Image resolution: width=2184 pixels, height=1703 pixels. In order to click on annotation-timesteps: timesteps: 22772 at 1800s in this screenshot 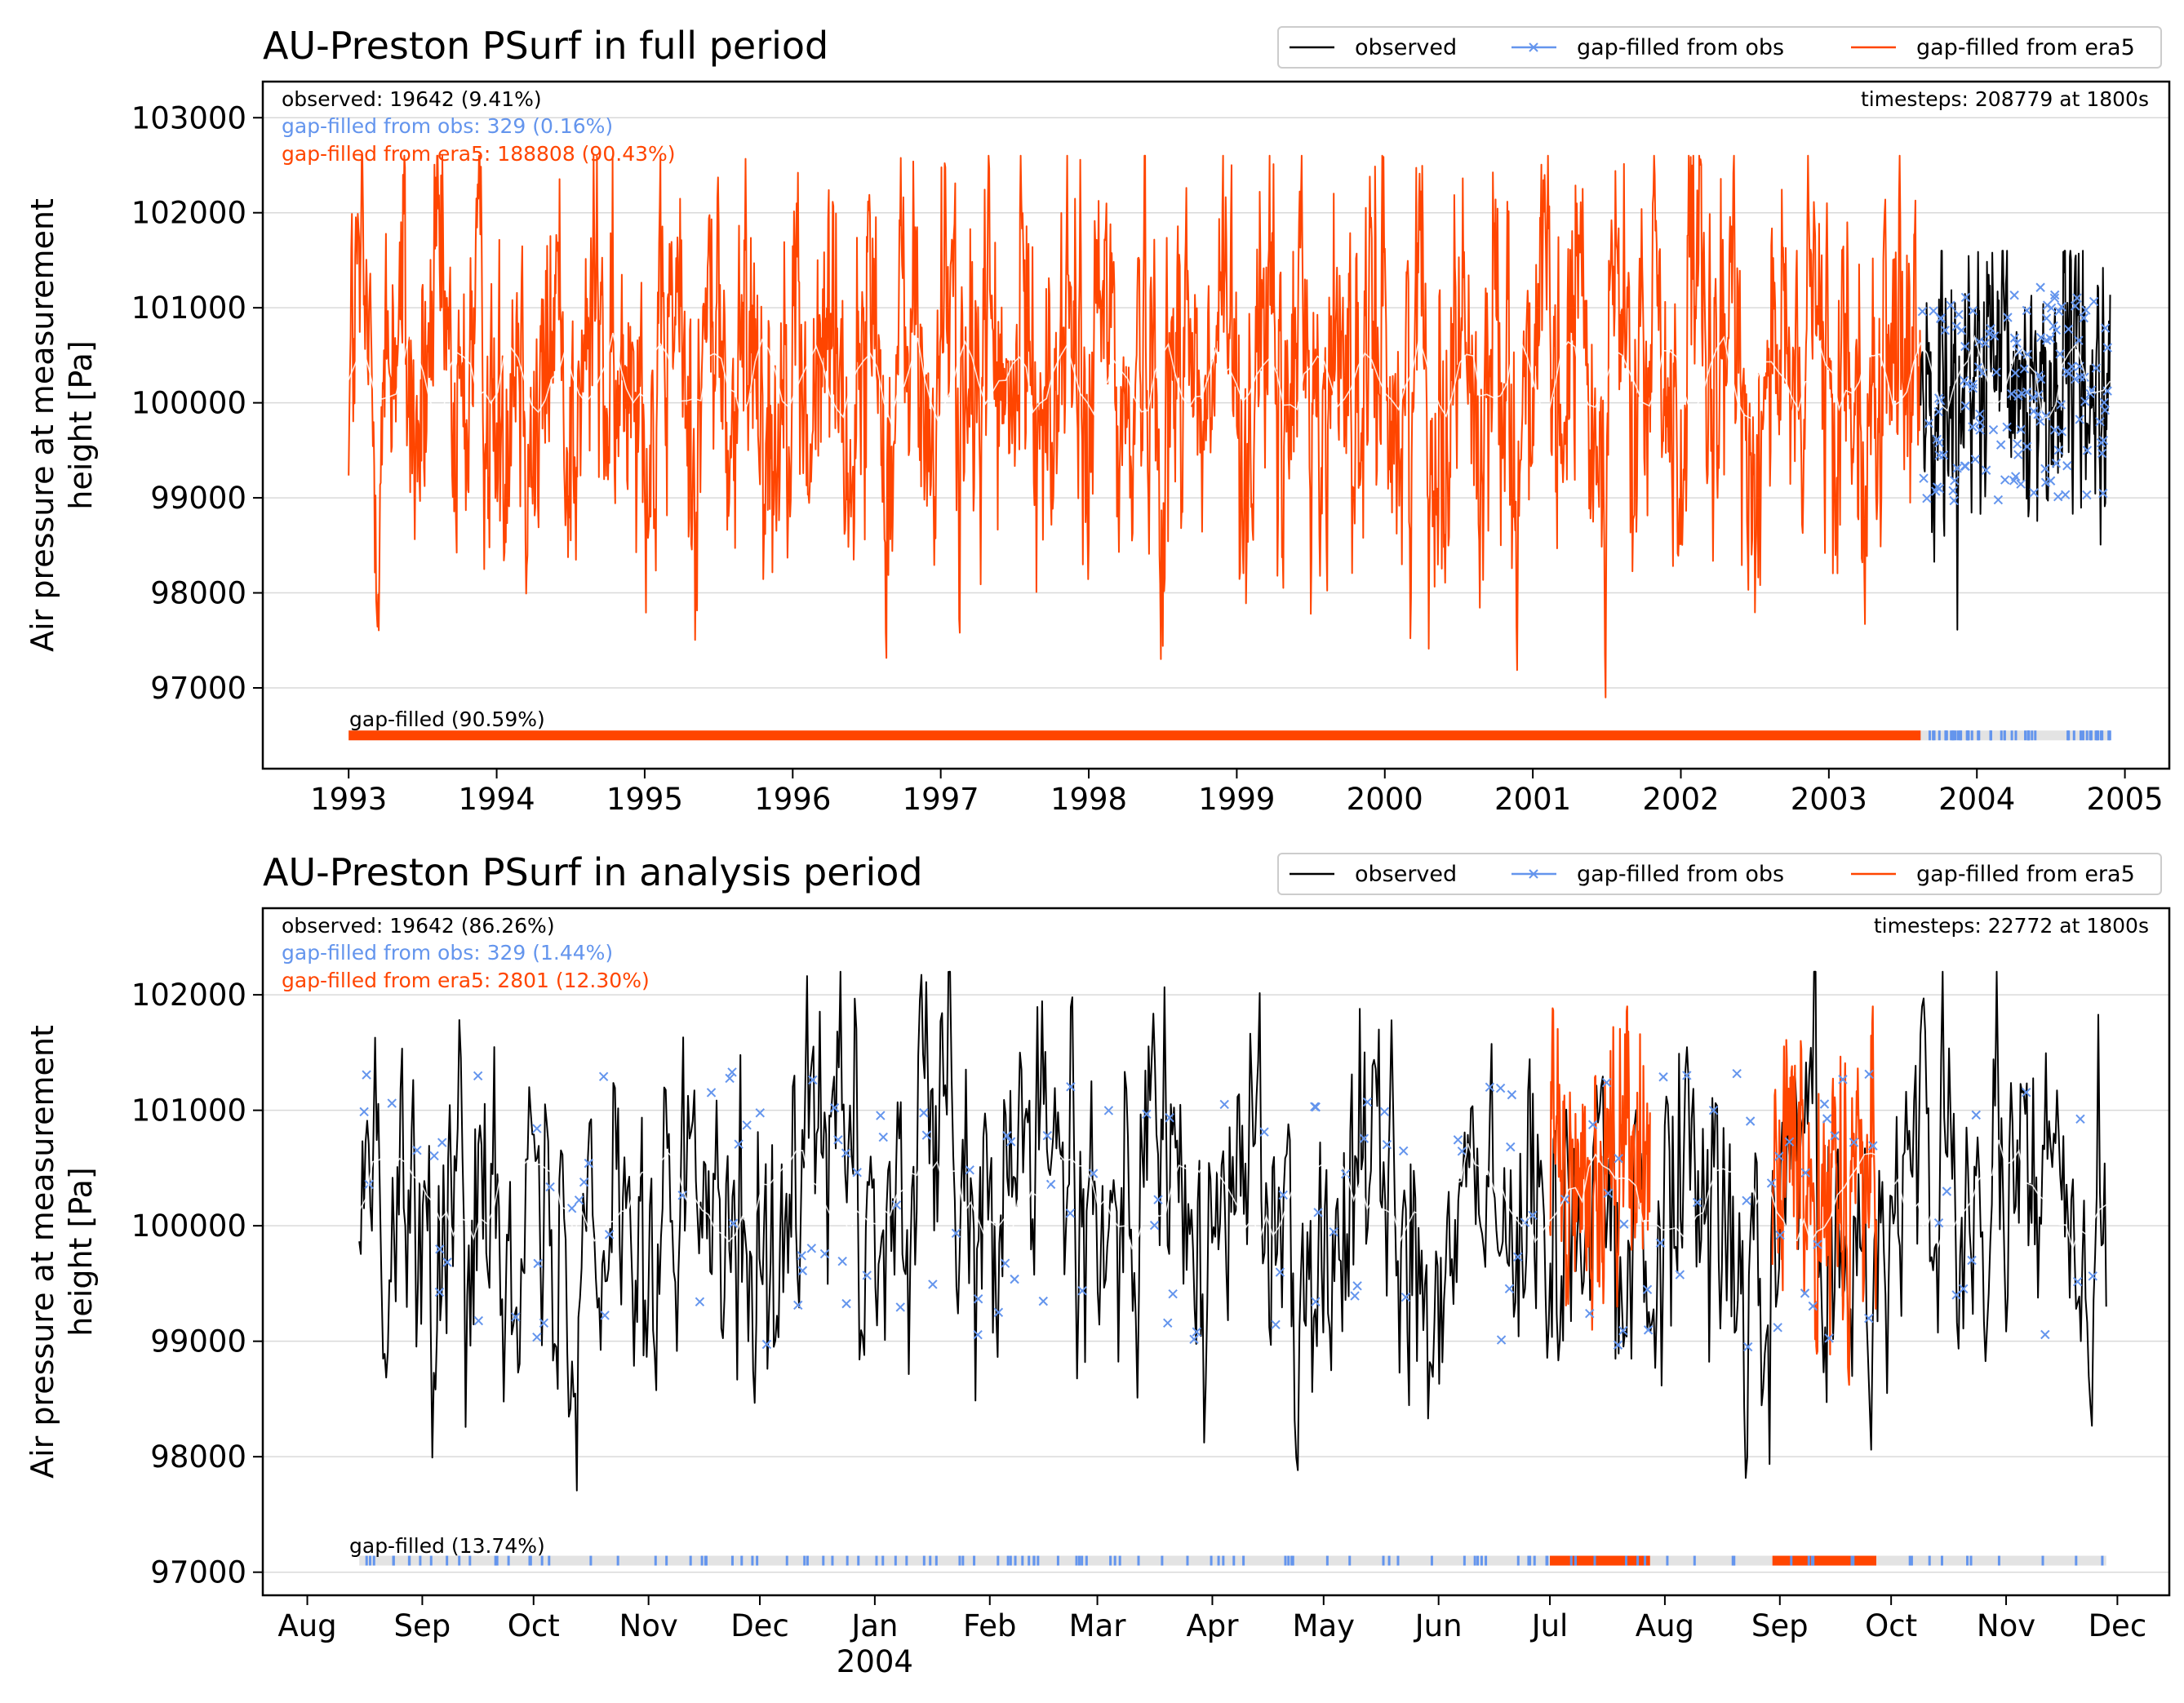, I will do `click(2012, 926)`.